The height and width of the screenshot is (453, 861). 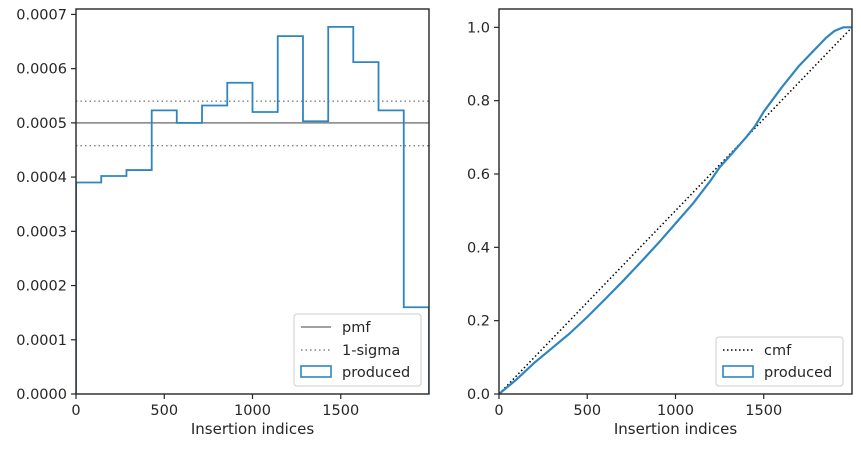 What do you see at coordinates (778, 351) in the screenshot?
I see `legend-cmf-label: cmf` at bounding box center [778, 351].